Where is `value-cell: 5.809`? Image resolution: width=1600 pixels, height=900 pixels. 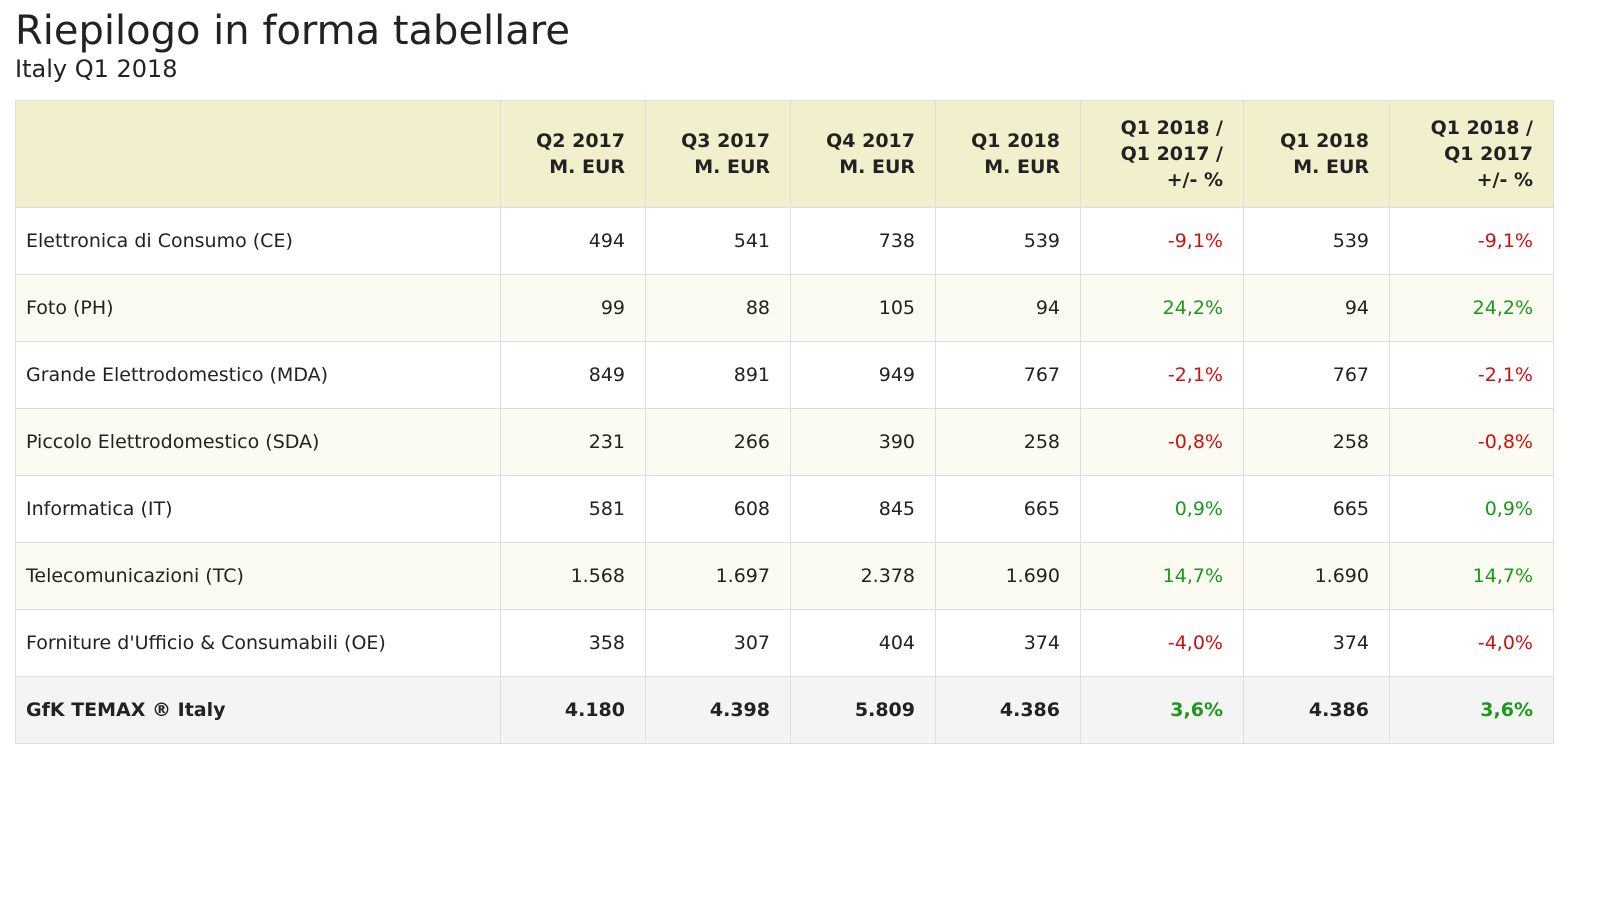
value-cell: 5.809 is located at coordinates (863, 710).